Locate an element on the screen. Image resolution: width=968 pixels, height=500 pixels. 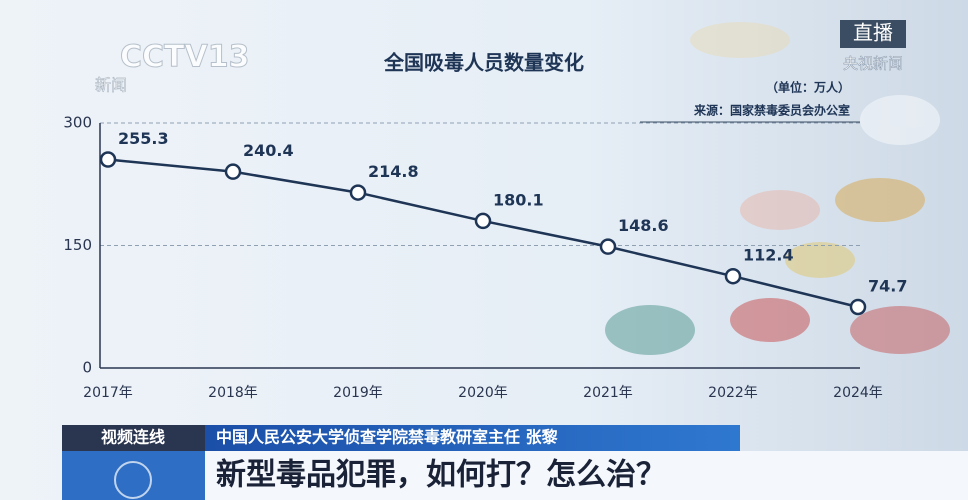
globe is located at coordinates (133, 480).